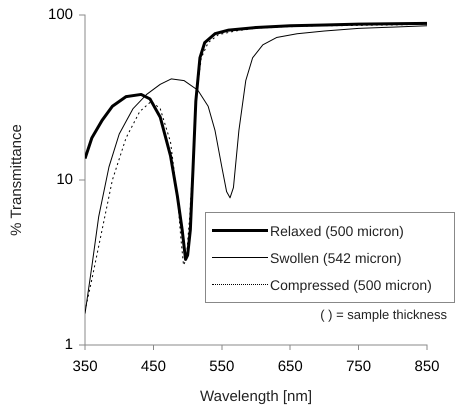 This screenshot has width=455, height=414. What do you see at coordinates (69, 345) in the screenshot?
I see `y-tick-label: 1` at bounding box center [69, 345].